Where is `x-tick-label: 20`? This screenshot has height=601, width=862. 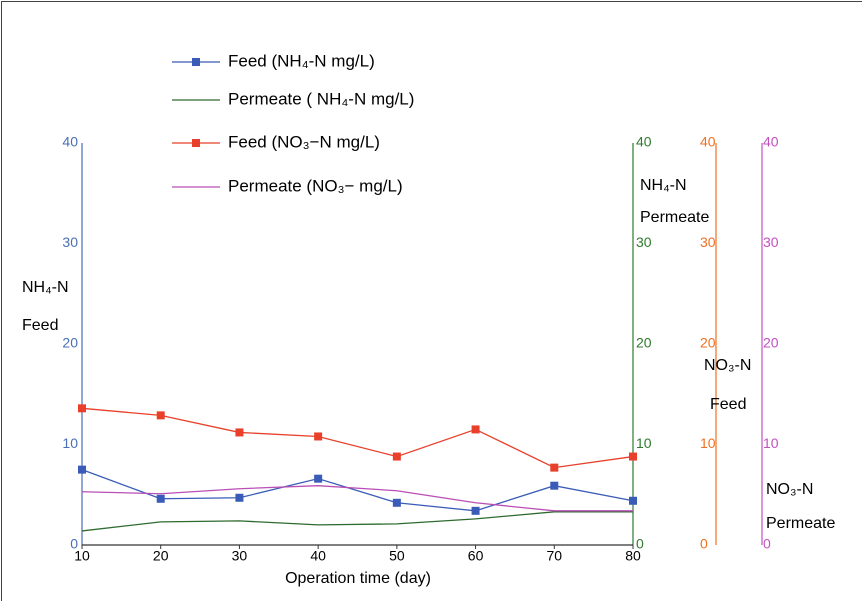
x-tick-label: 20 is located at coordinates (161, 556).